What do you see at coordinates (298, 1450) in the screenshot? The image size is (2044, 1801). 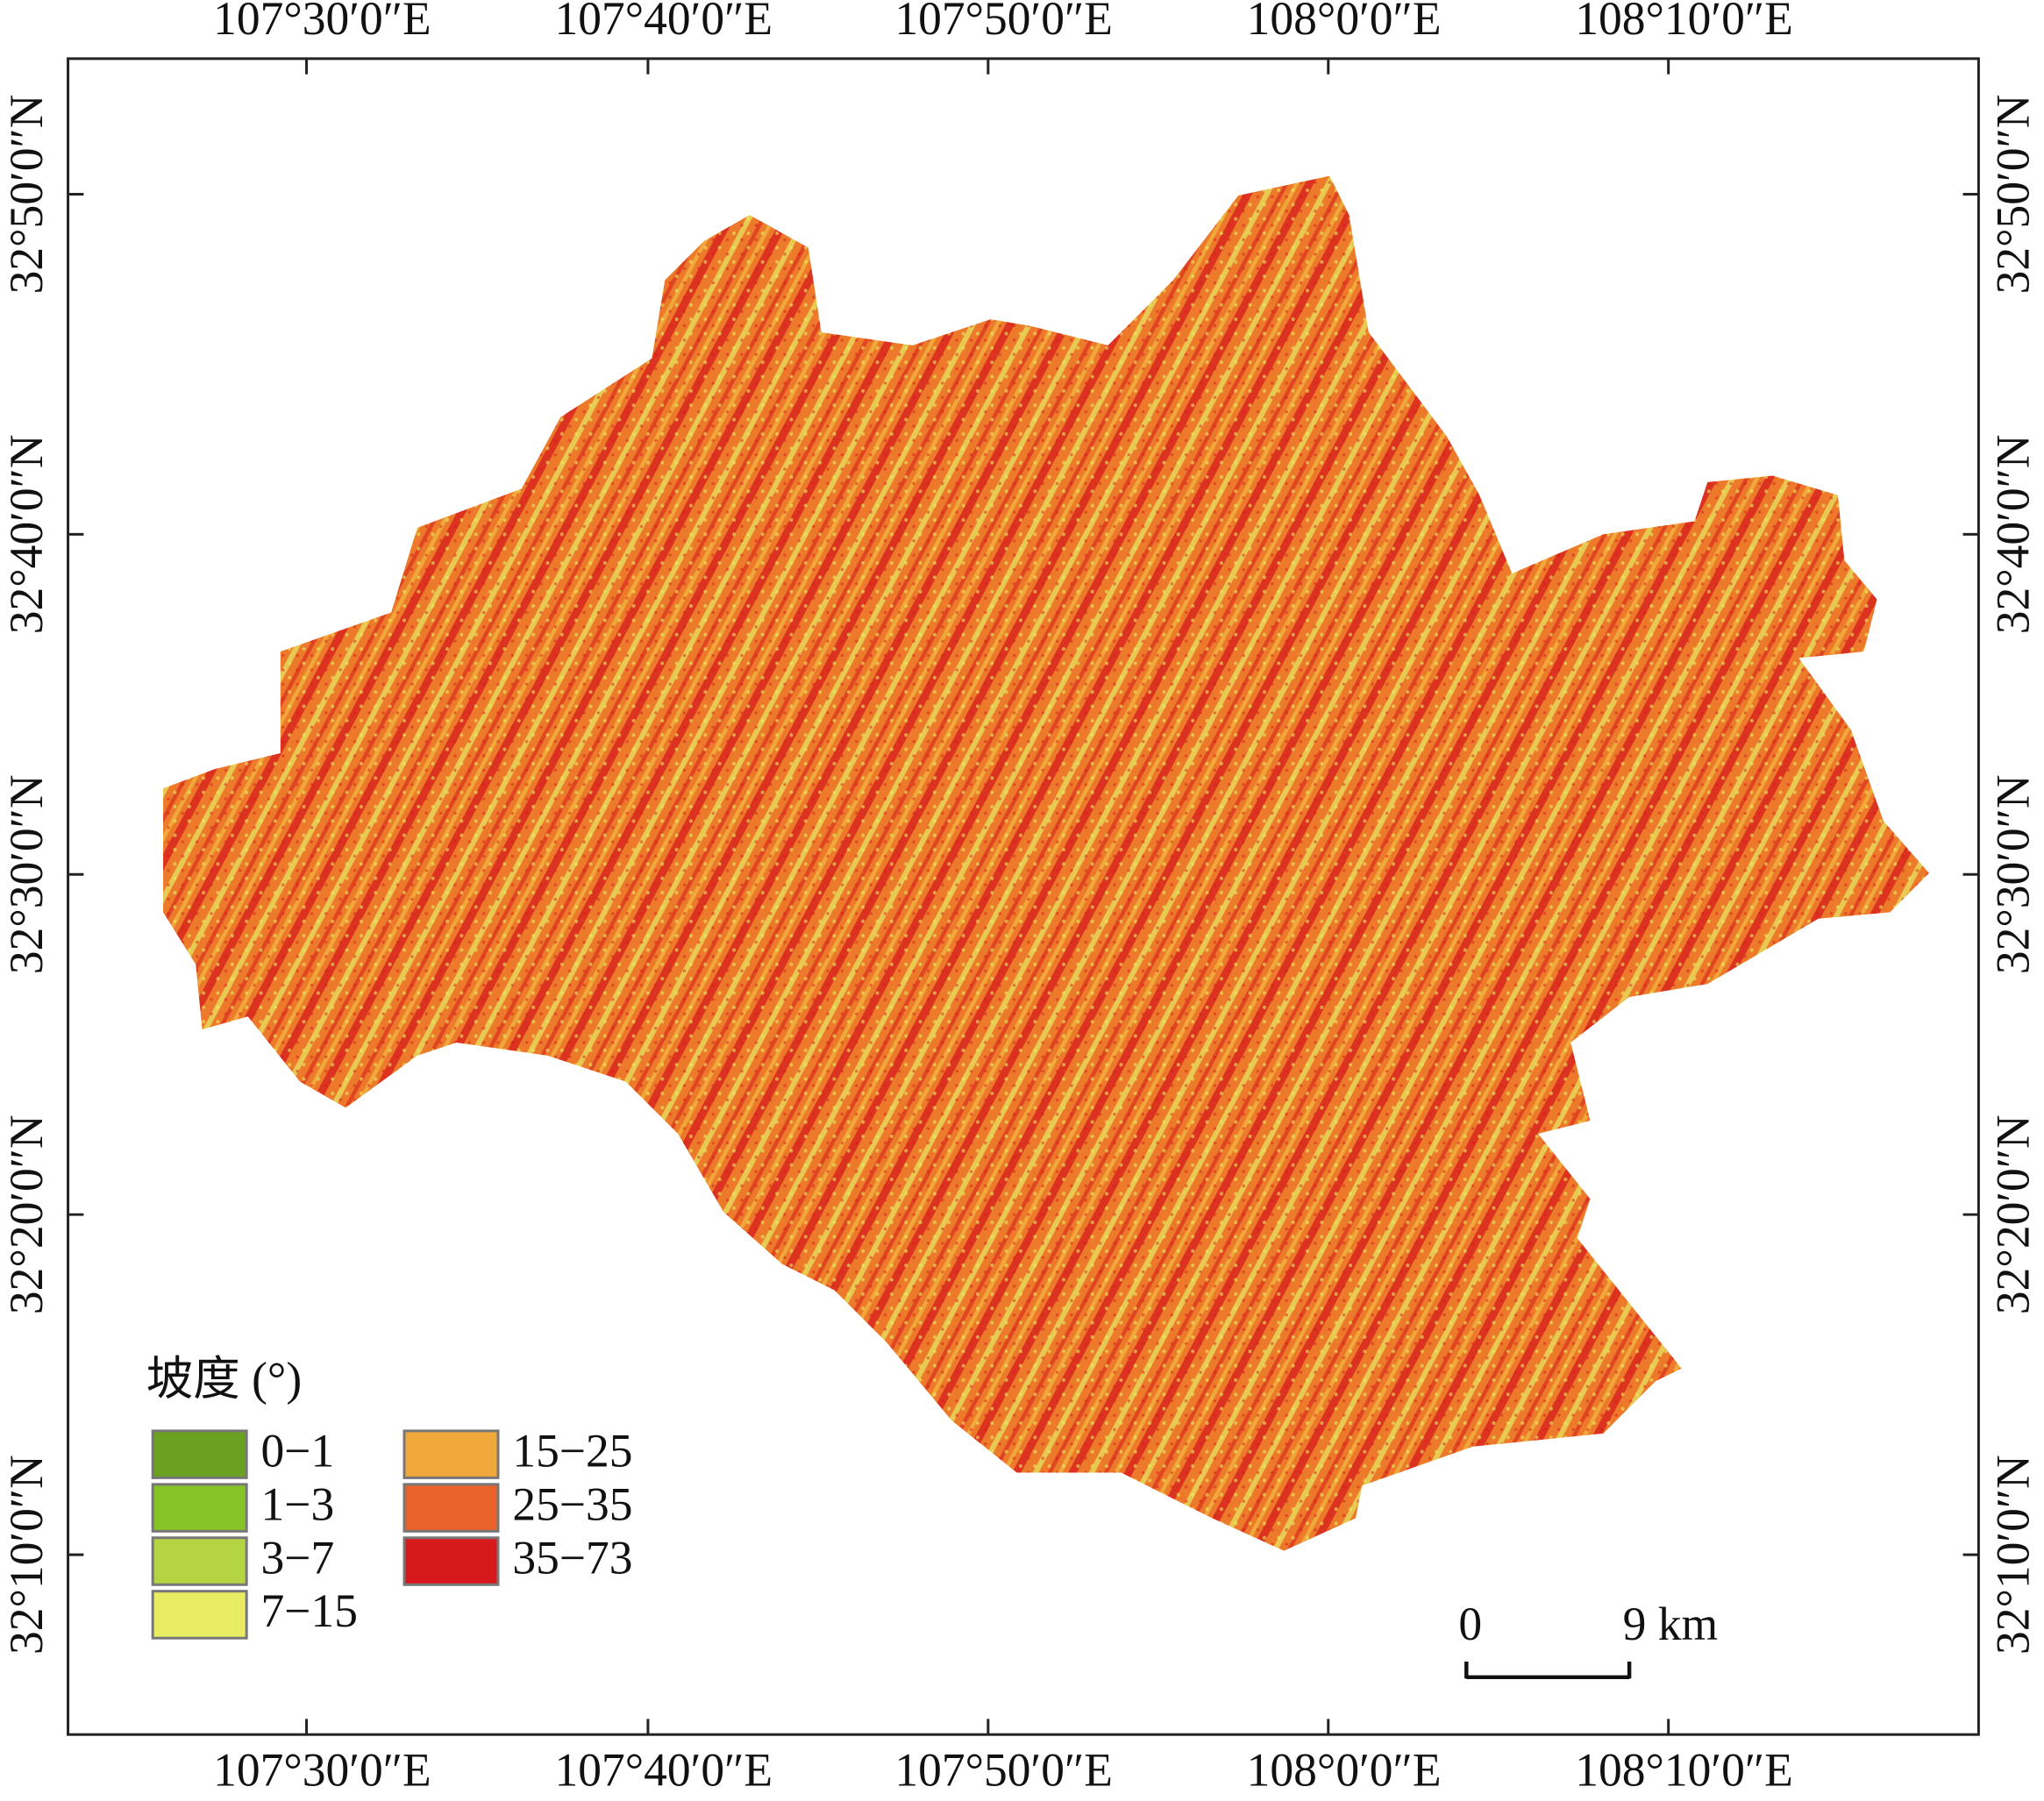 I see `legend-label: 0−1` at bounding box center [298, 1450].